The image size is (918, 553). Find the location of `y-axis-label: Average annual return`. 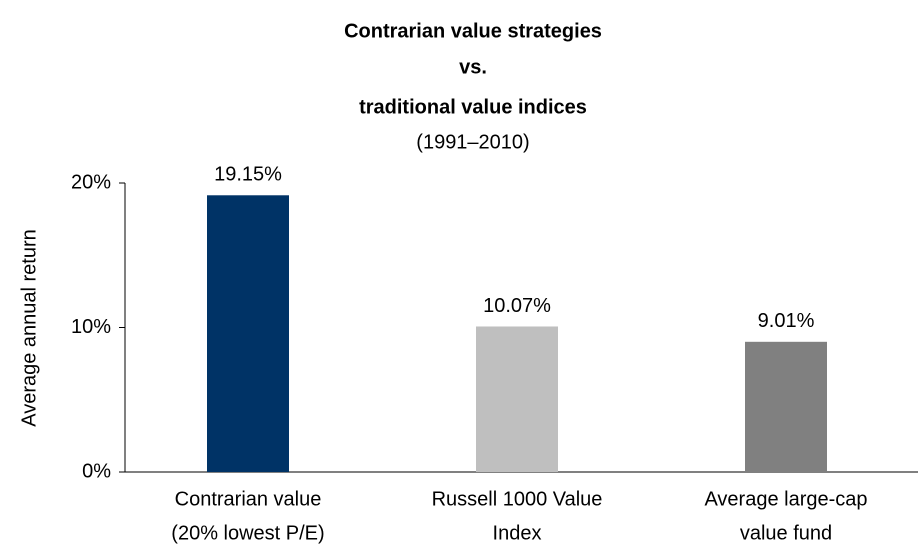

y-axis-label: Average annual return is located at coordinates (29, 328).